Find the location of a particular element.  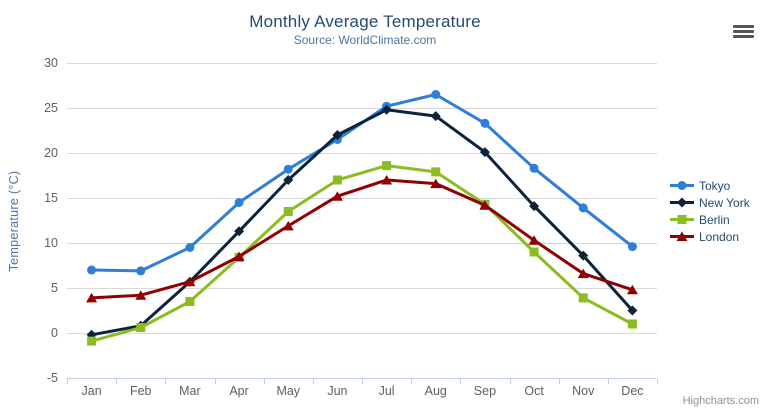

x-axis-label: Jan is located at coordinates (92, 391).